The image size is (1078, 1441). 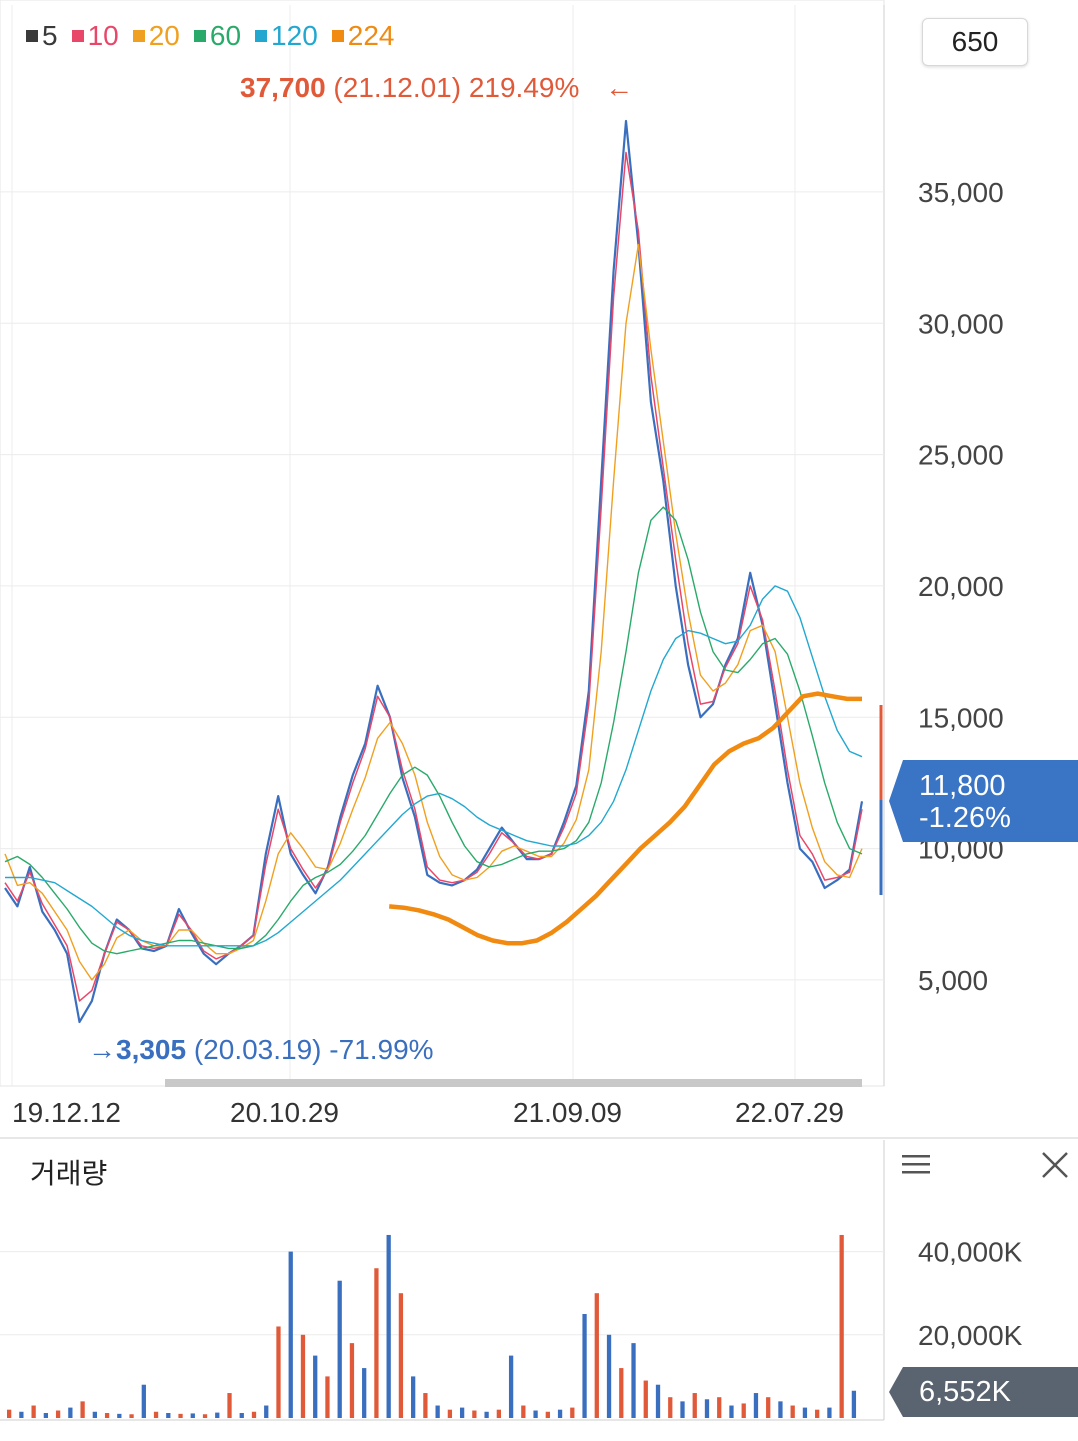 I want to click on hamburger-menu-icon, so click(x=916, y=1165).